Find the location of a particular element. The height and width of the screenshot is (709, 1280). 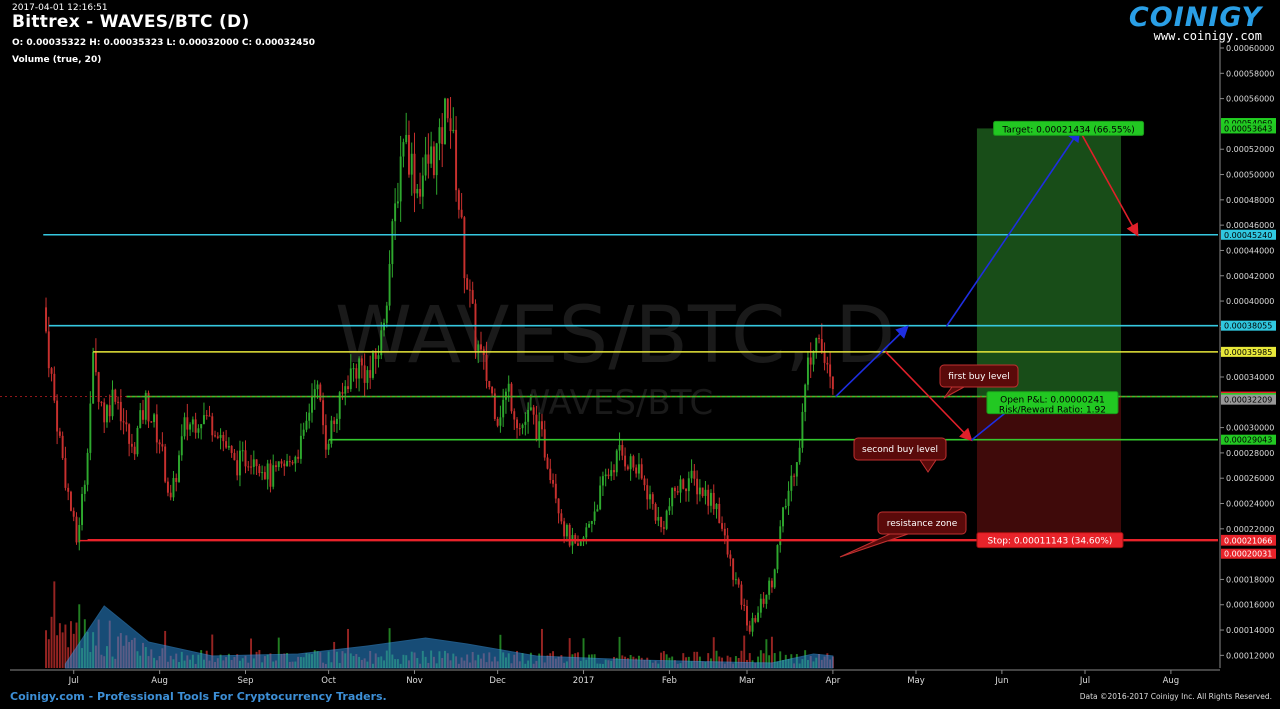

target-label-box is located at coordinates (1069, 128).